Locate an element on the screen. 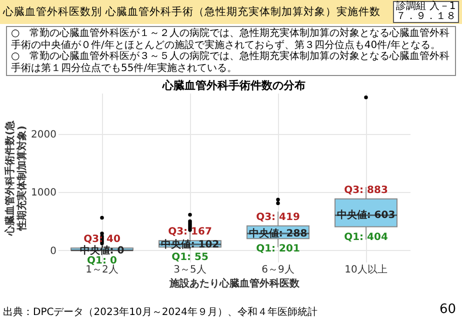 This screenshot has width=462, height=320. x-axis-title: 施設あたり心臓血管外科医数 is located at coordinates (234, 284).